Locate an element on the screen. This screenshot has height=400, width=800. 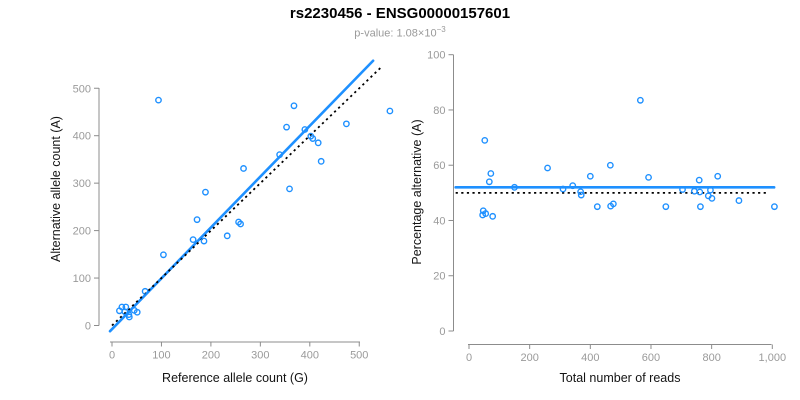
y-tick-label: 200 is located at coordinates (82, 232).